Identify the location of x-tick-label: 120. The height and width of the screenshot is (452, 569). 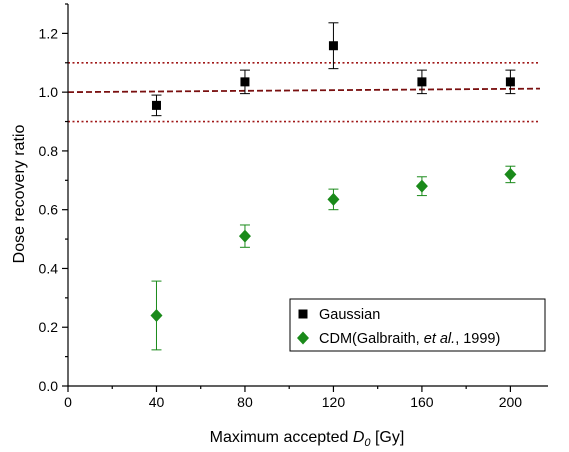
(334, 402).